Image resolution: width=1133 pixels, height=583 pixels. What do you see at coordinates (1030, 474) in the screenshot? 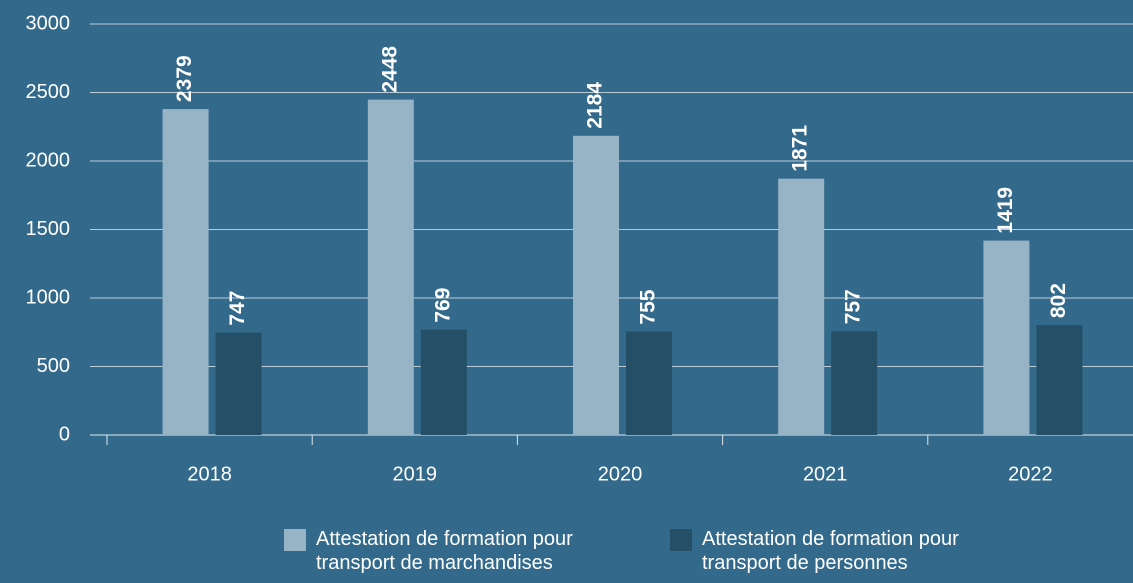
I see `x-tick-label: 2022` at bounding box center [1030, 474].